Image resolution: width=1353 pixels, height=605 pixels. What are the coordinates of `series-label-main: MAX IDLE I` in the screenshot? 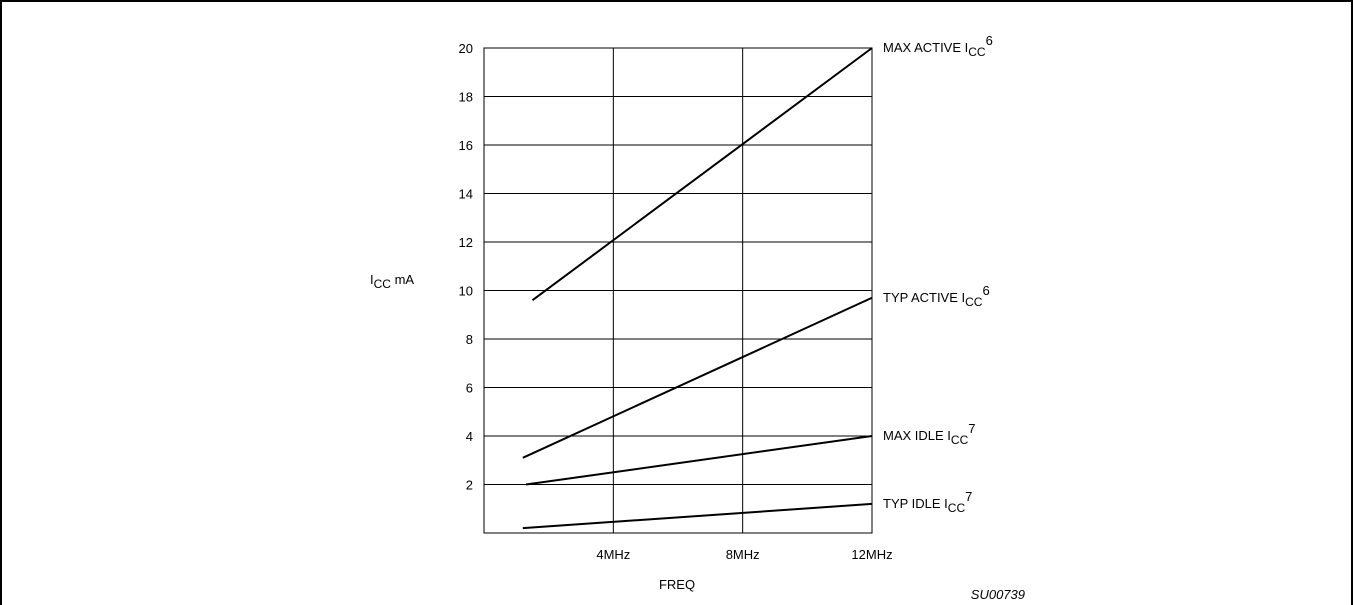 It's located at (917, 435).